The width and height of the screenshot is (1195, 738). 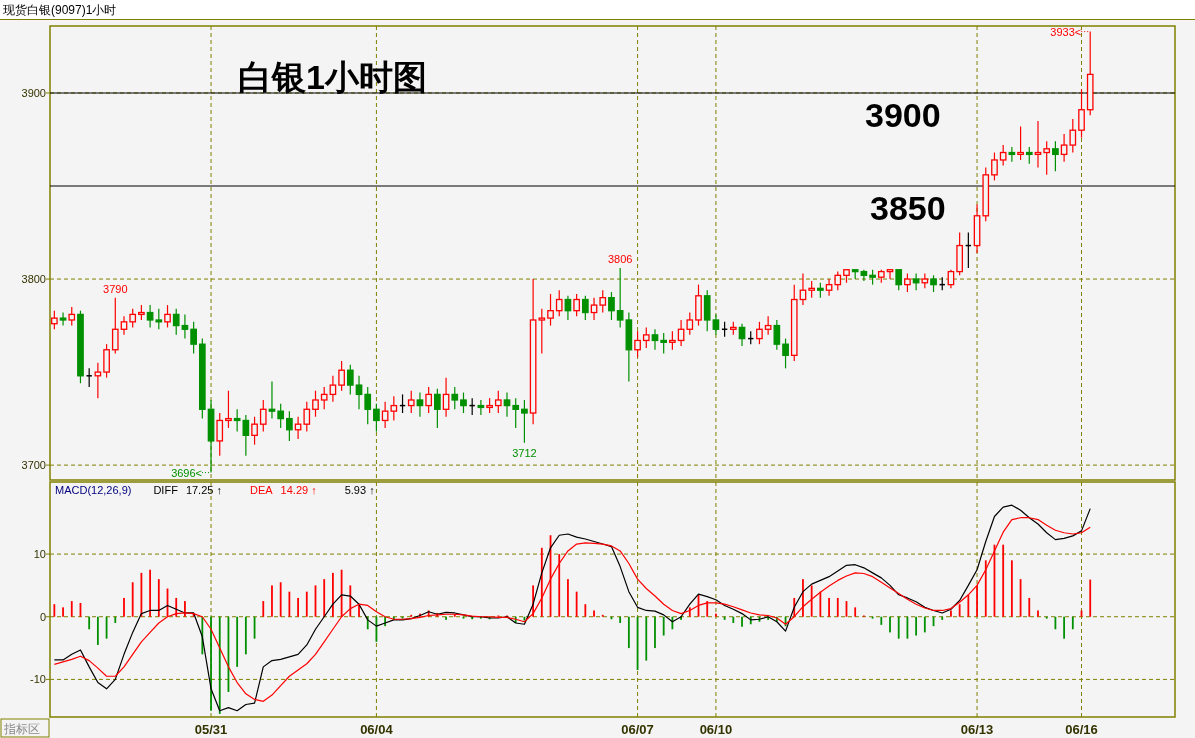 What do you see at coordinates (332, 77) in the screenshot?
I see `text: 白银1小时图` at bounding box center [332, 77].